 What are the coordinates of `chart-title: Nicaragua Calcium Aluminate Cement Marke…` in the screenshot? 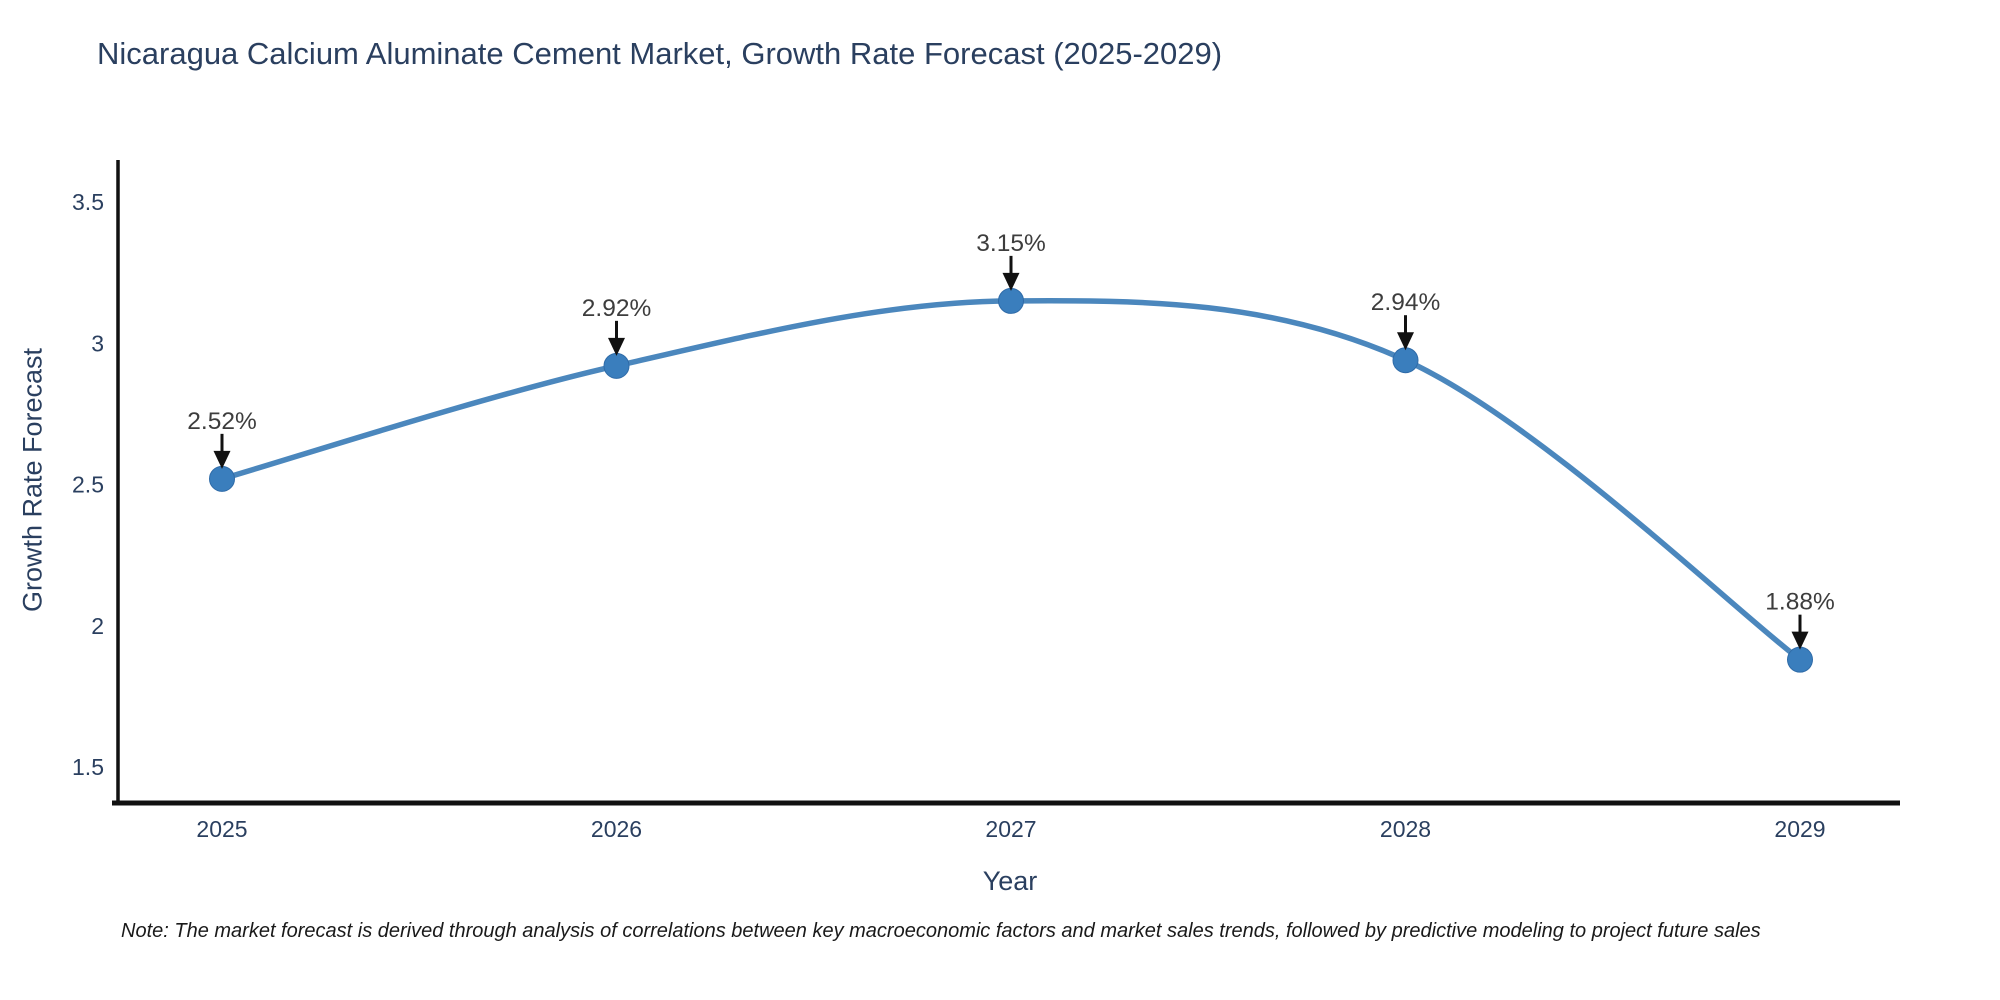 It's located at (660, 53).